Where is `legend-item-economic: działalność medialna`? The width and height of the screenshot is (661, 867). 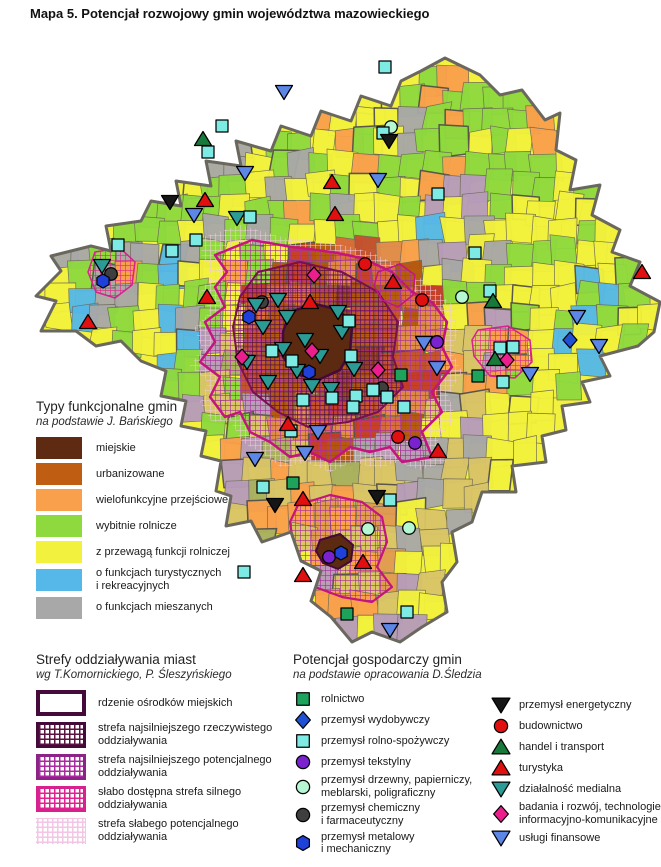 legend-item-economic: działalność medialna is located at coordinates (576, 789).